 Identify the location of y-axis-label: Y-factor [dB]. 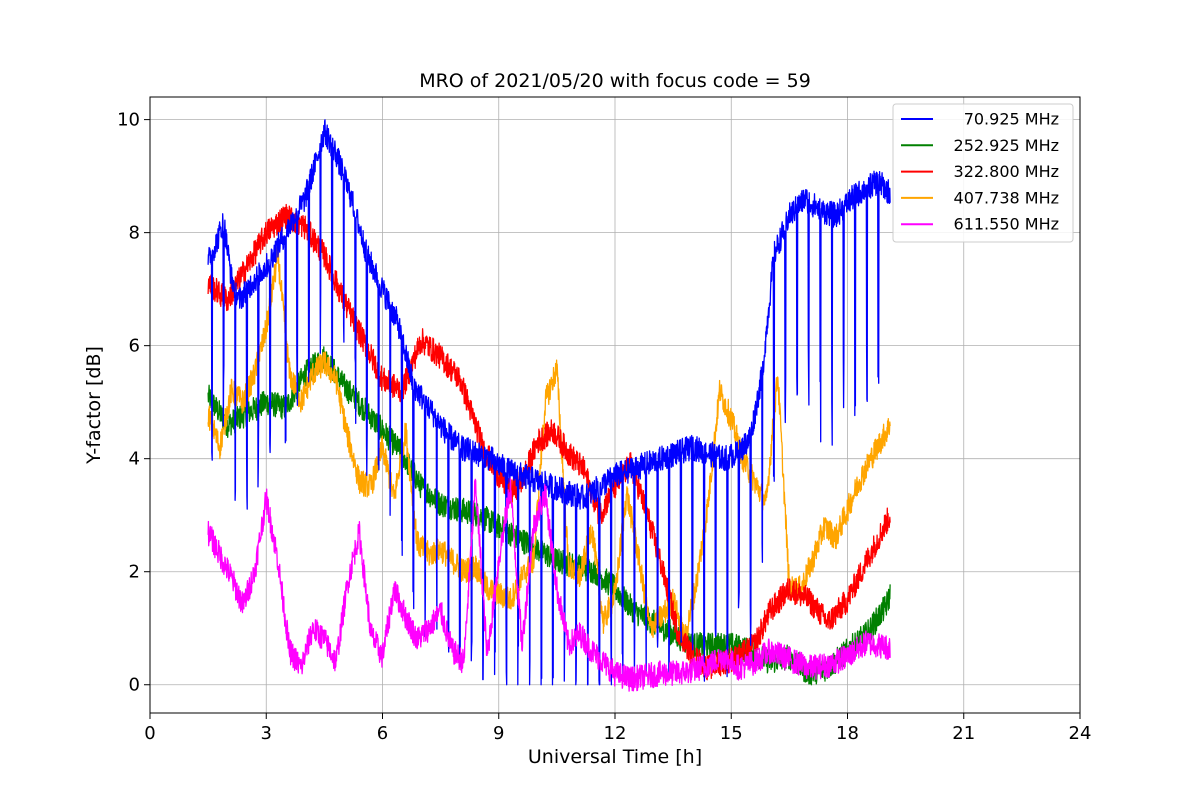
(94, 405).